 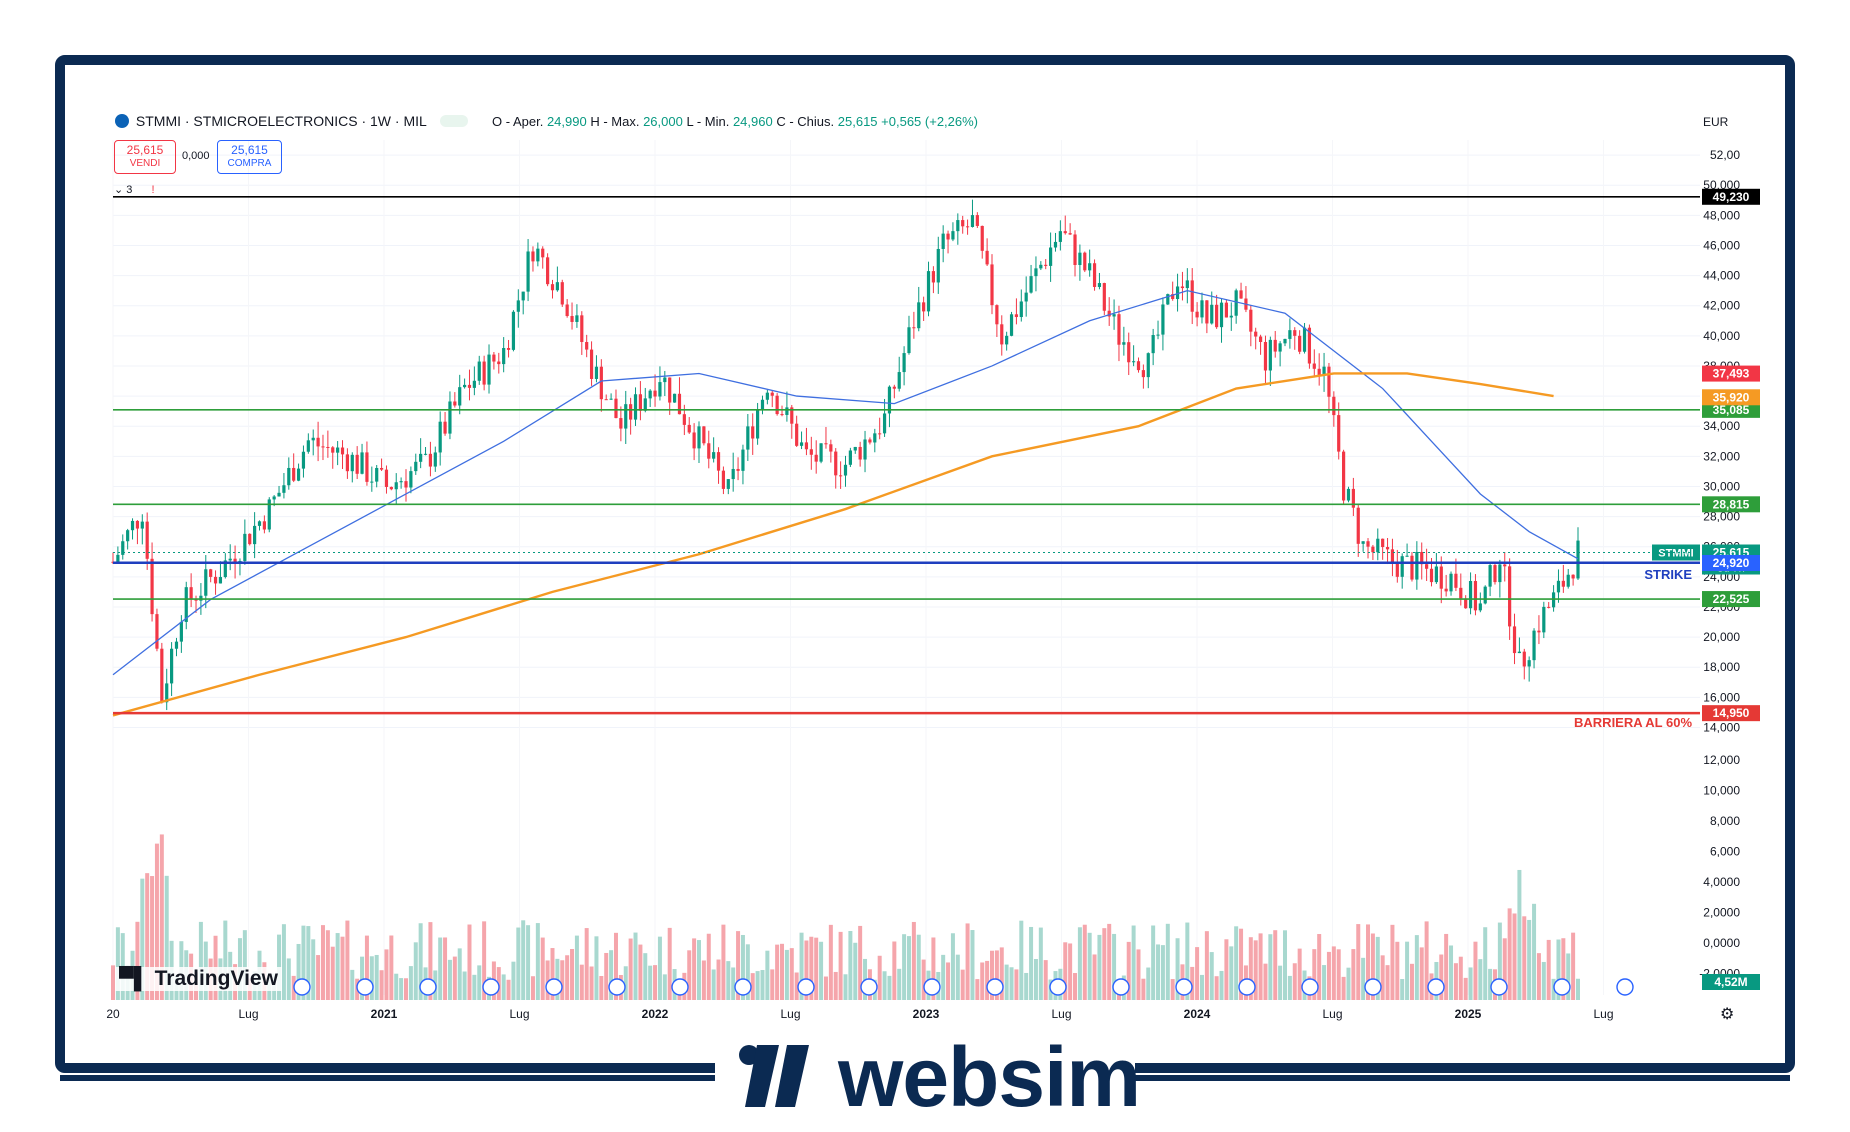 I want to click on gear-icon: ⚙, so click(x=1727, y=1014).